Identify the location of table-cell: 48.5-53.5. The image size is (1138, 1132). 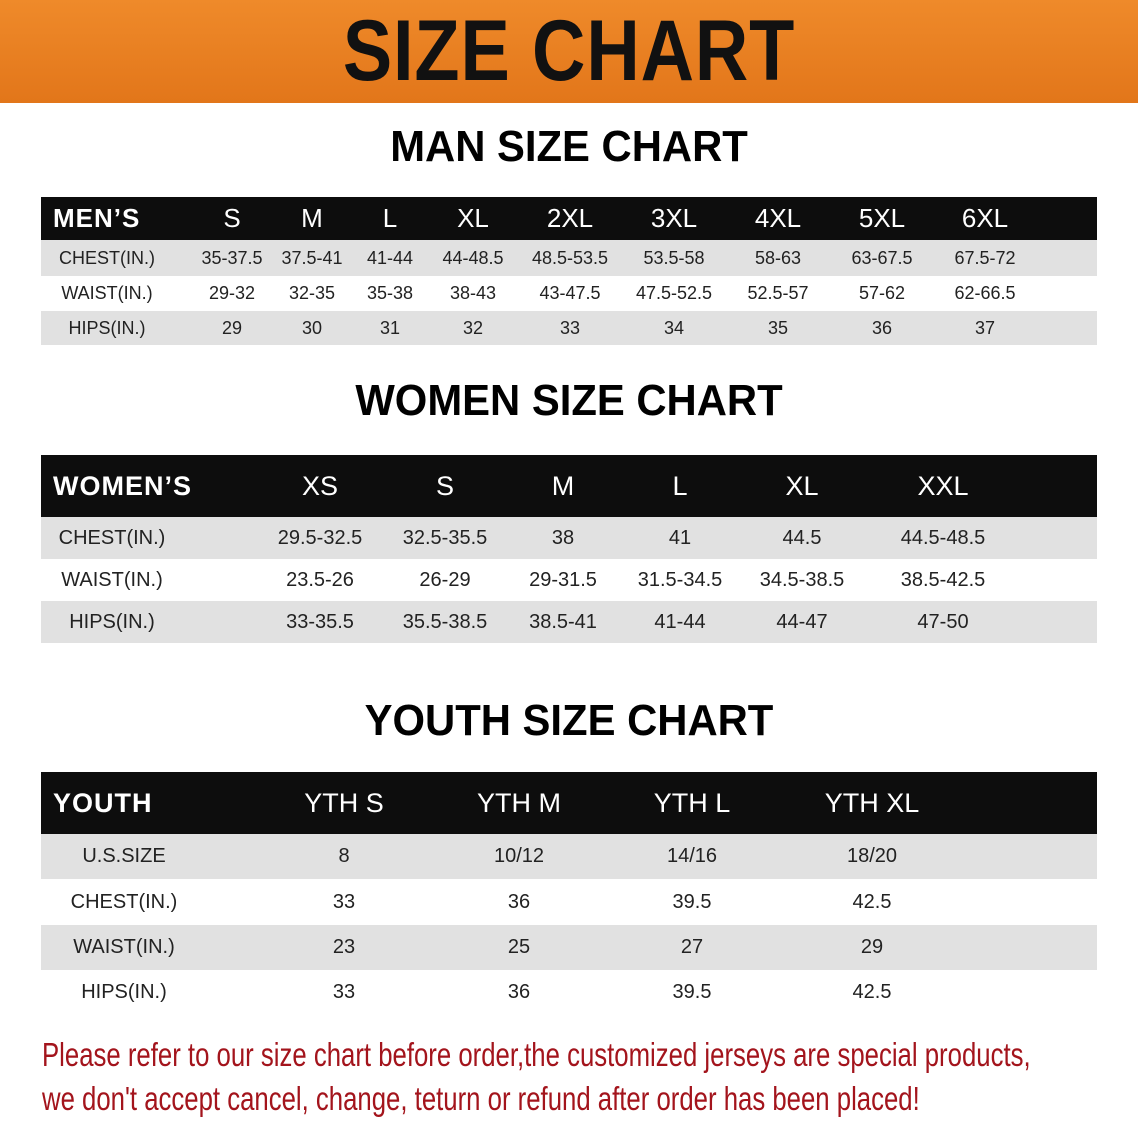
(570, 257).